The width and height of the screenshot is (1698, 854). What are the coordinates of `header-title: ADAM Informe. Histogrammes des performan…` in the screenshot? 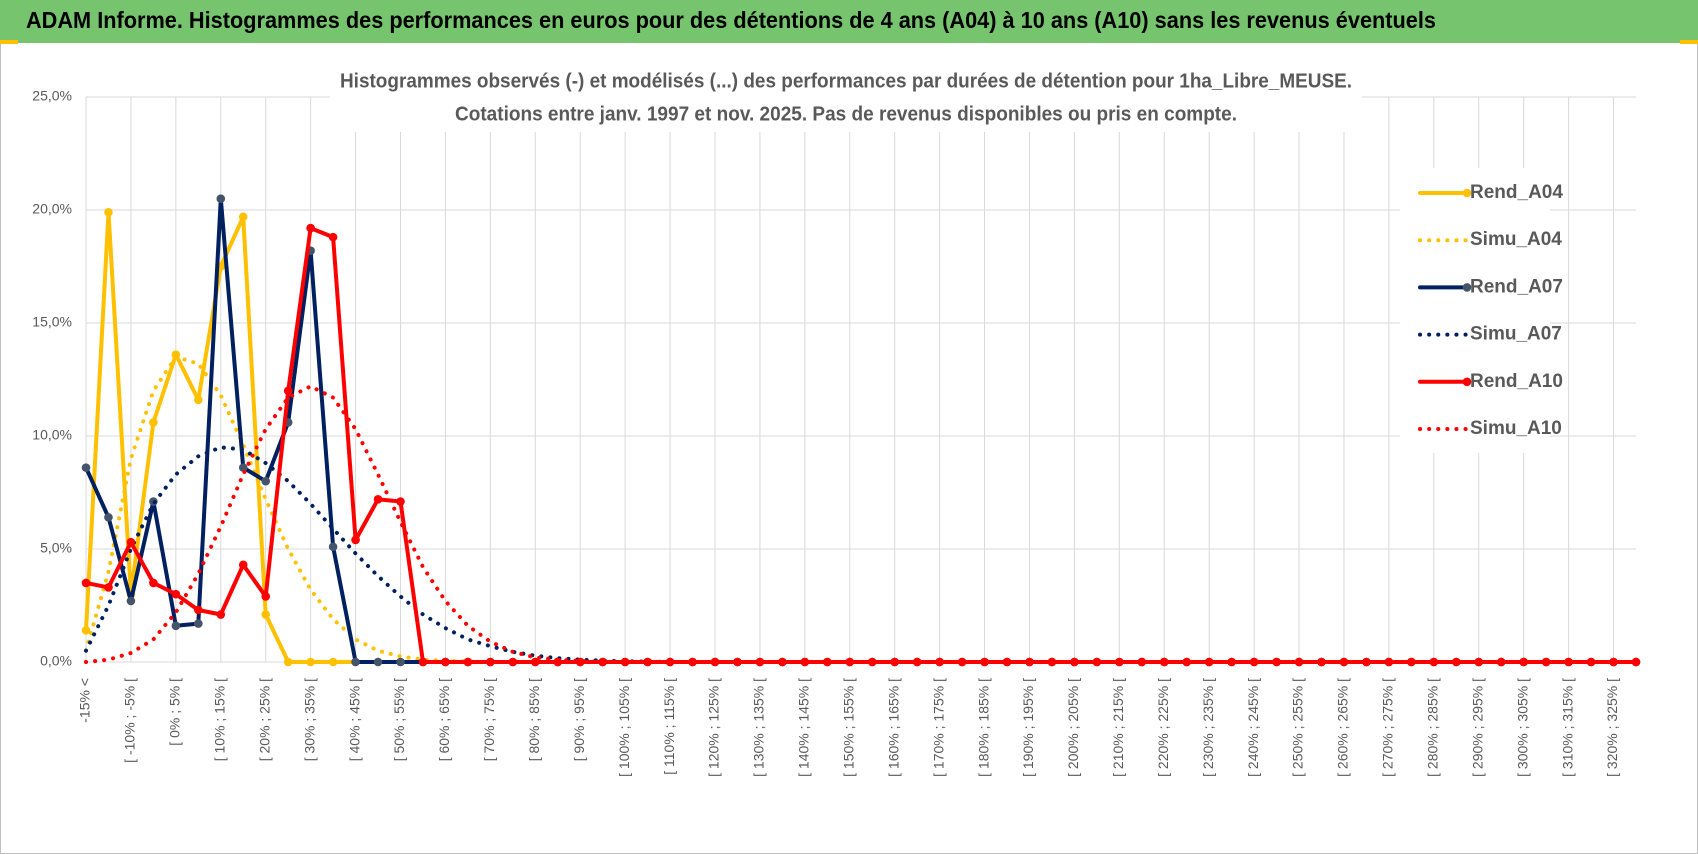 It's located at (731, 20).